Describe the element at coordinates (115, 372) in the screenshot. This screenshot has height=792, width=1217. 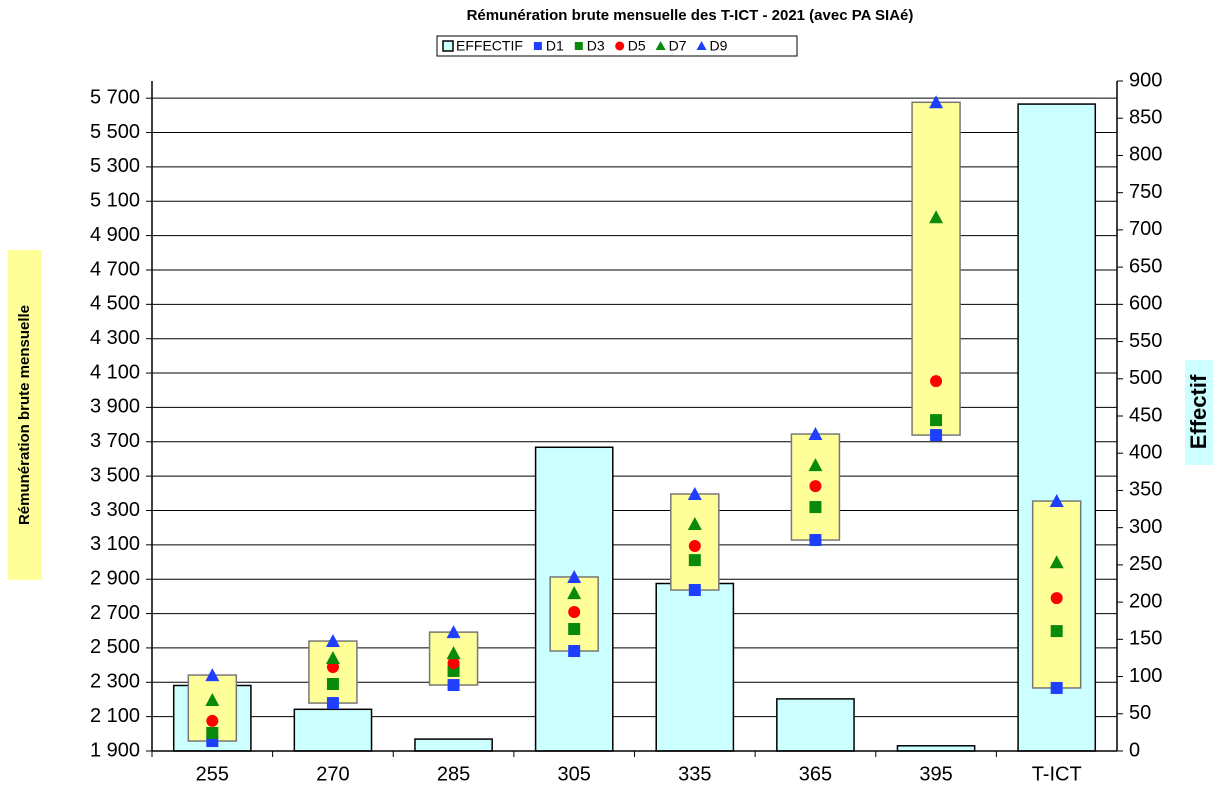
I see `y-tick-label: 4 100` at that location.